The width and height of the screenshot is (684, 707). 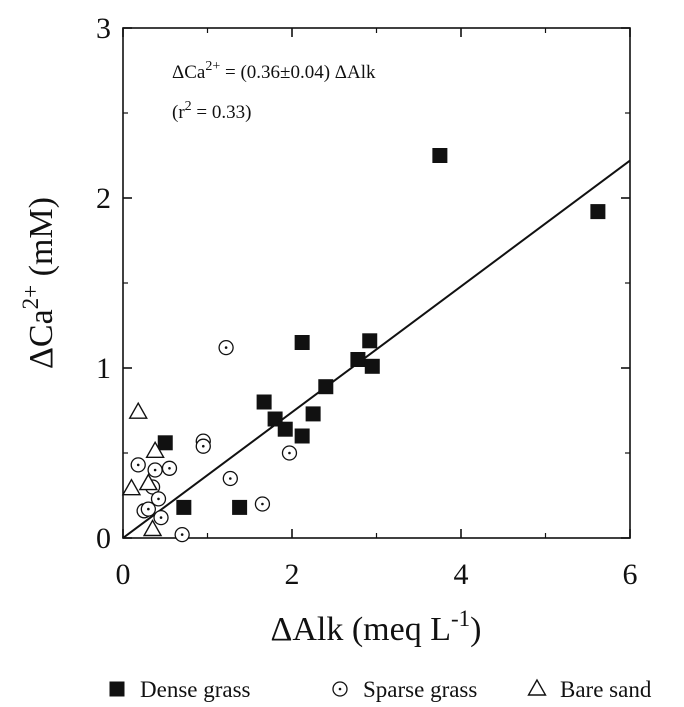 What do you see at coordinates (188, 106) in the screenshot?
I see `r2-sup: 2` at bounding box center [188, 106].